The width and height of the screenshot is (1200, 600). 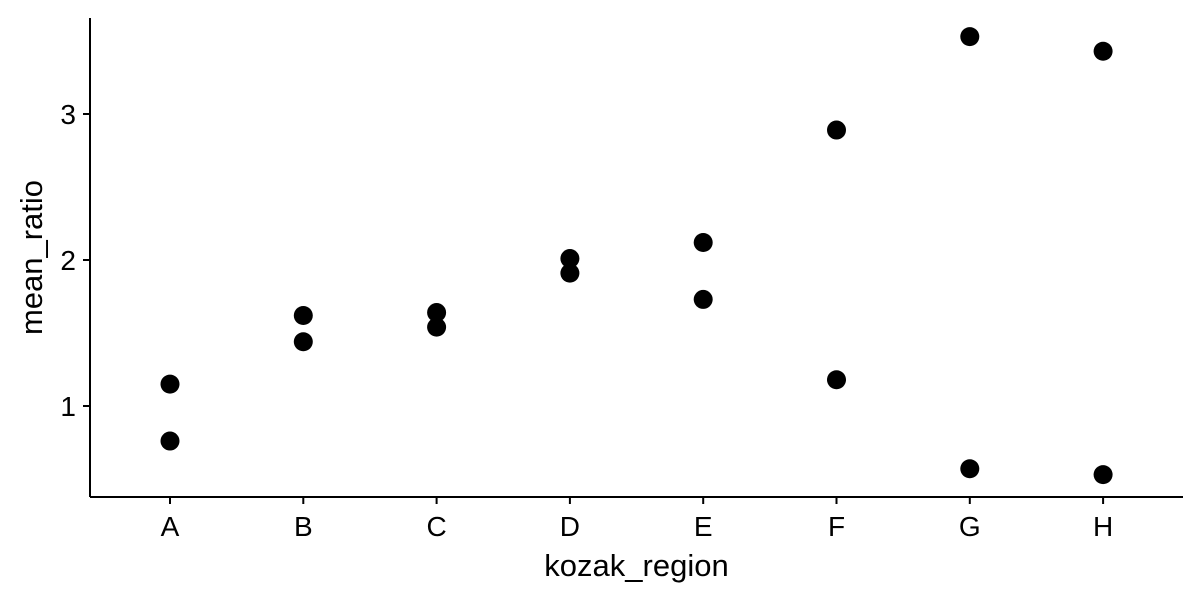 I want to click on x-axis-ticks: A B C D E F G H, so click(x=637, y=519).